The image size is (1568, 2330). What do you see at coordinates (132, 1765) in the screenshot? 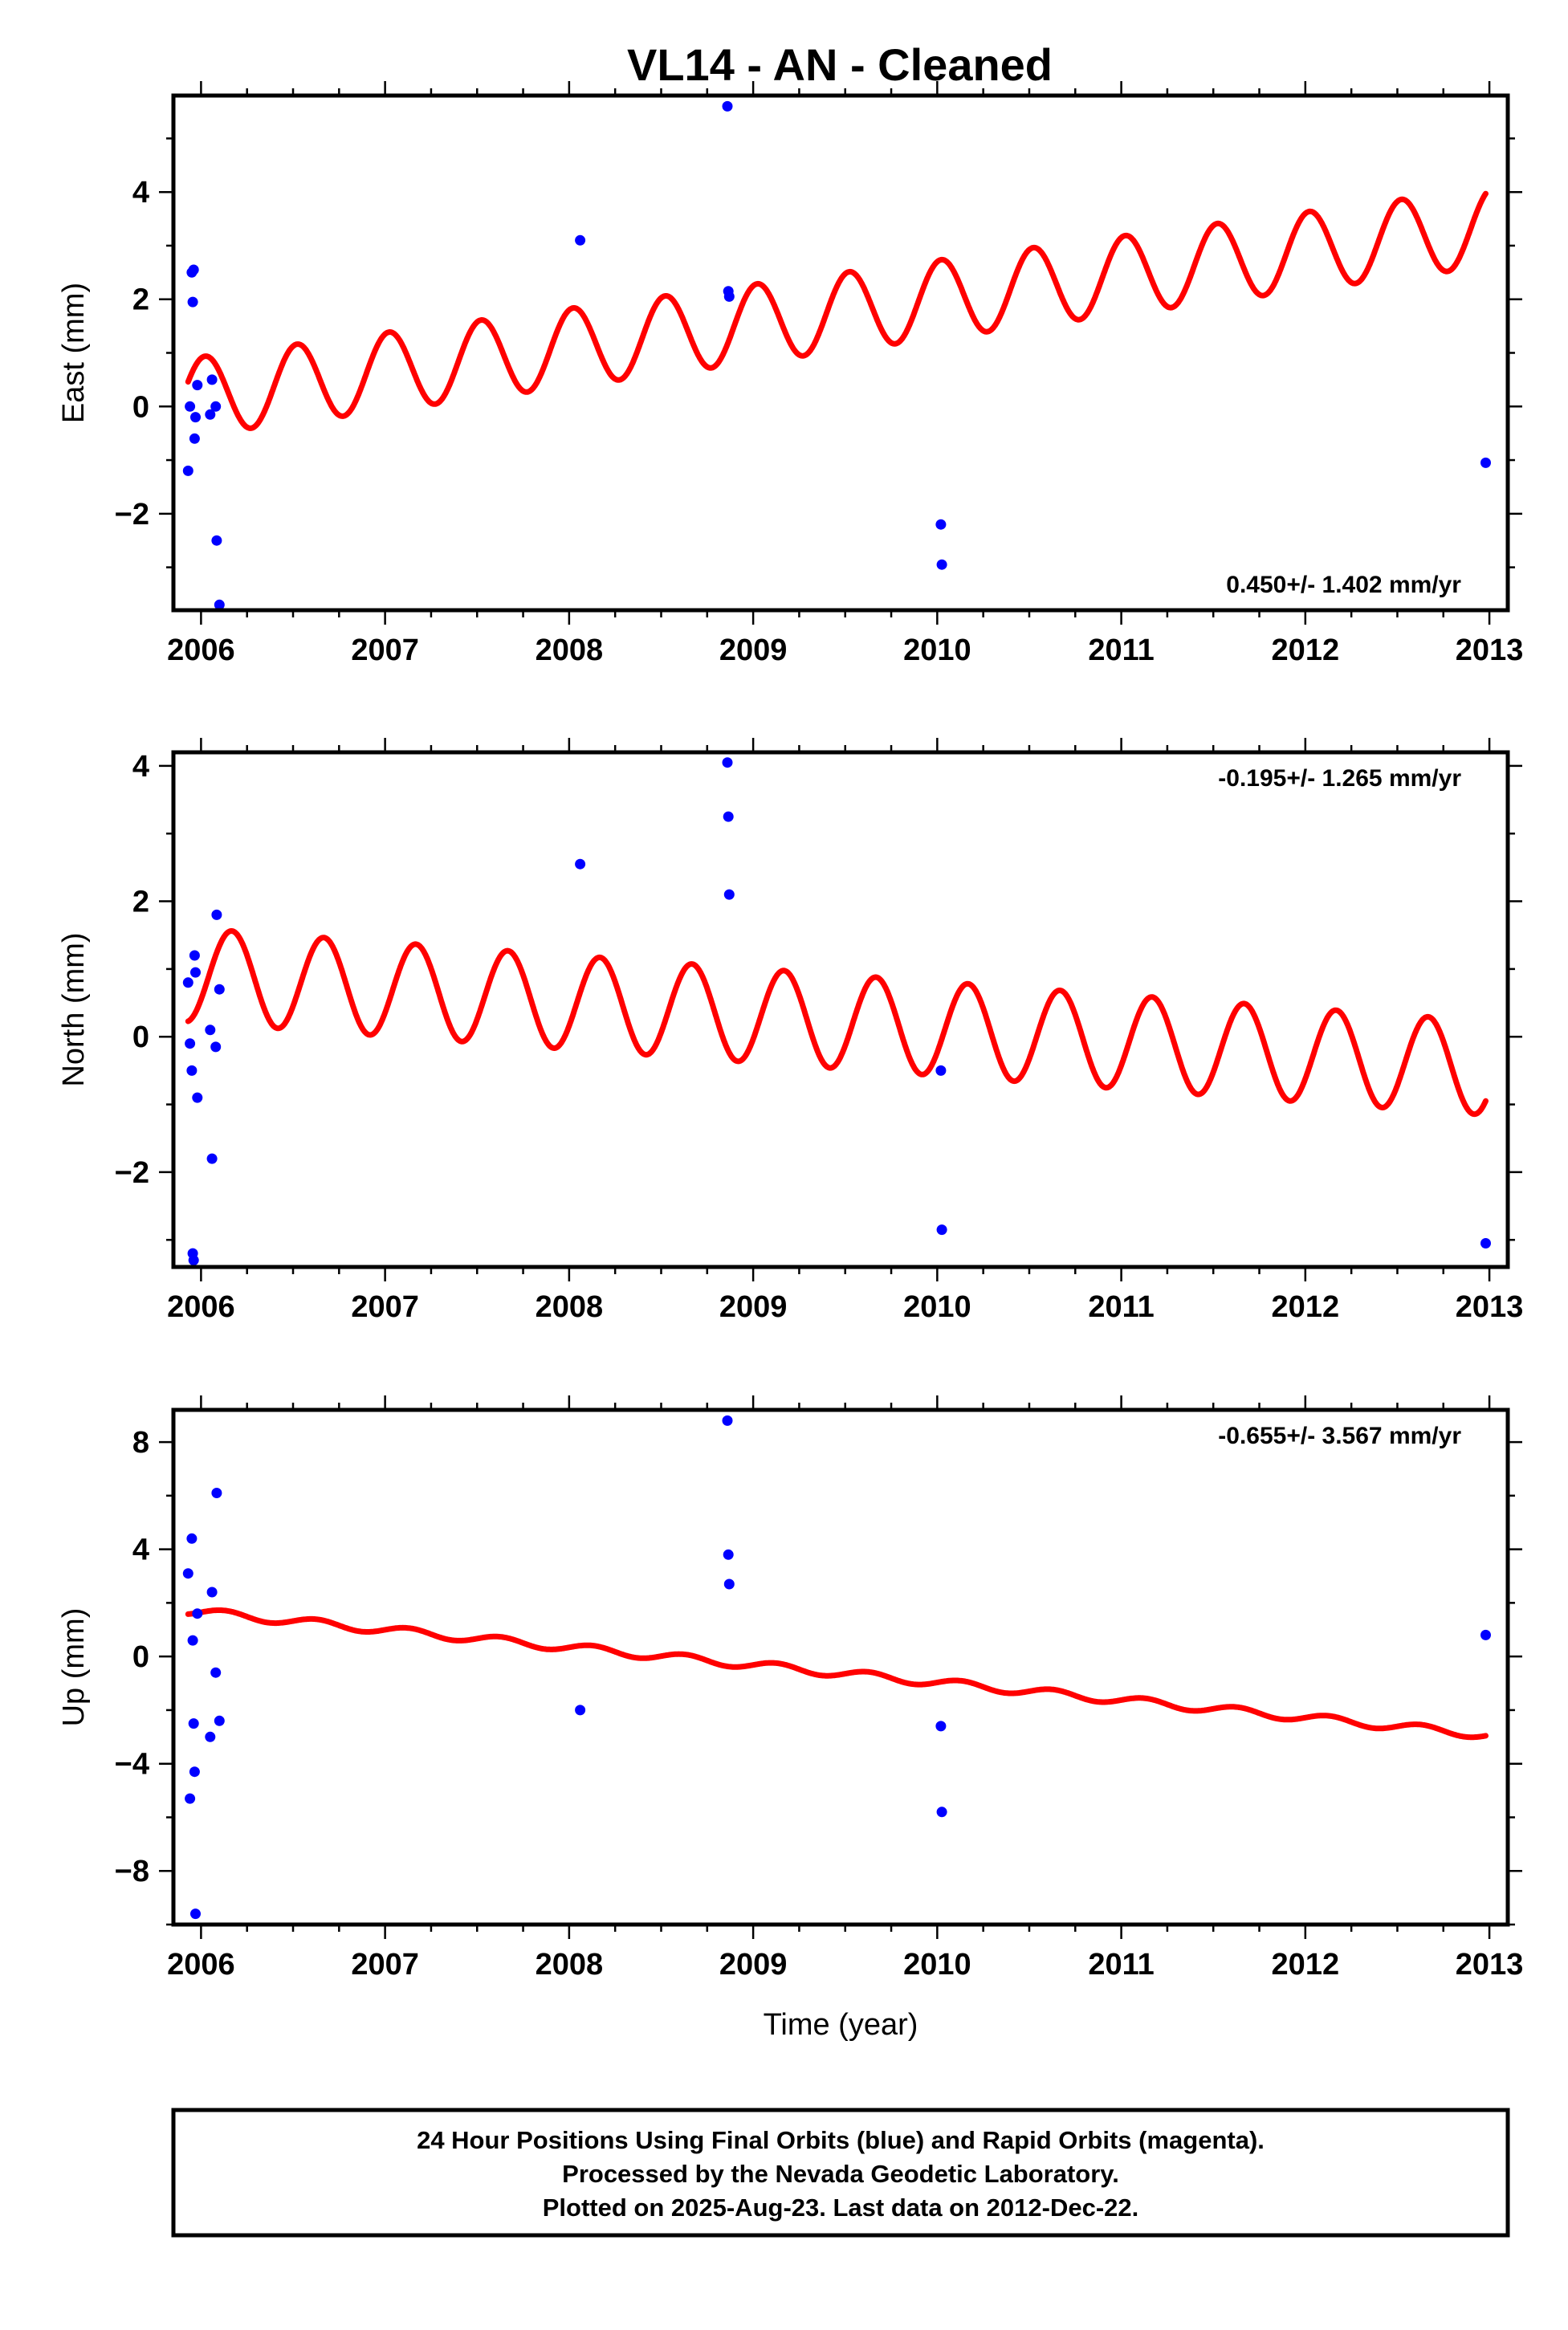
I see `y-tick-label: −4` at bounding box center [132, 1765].